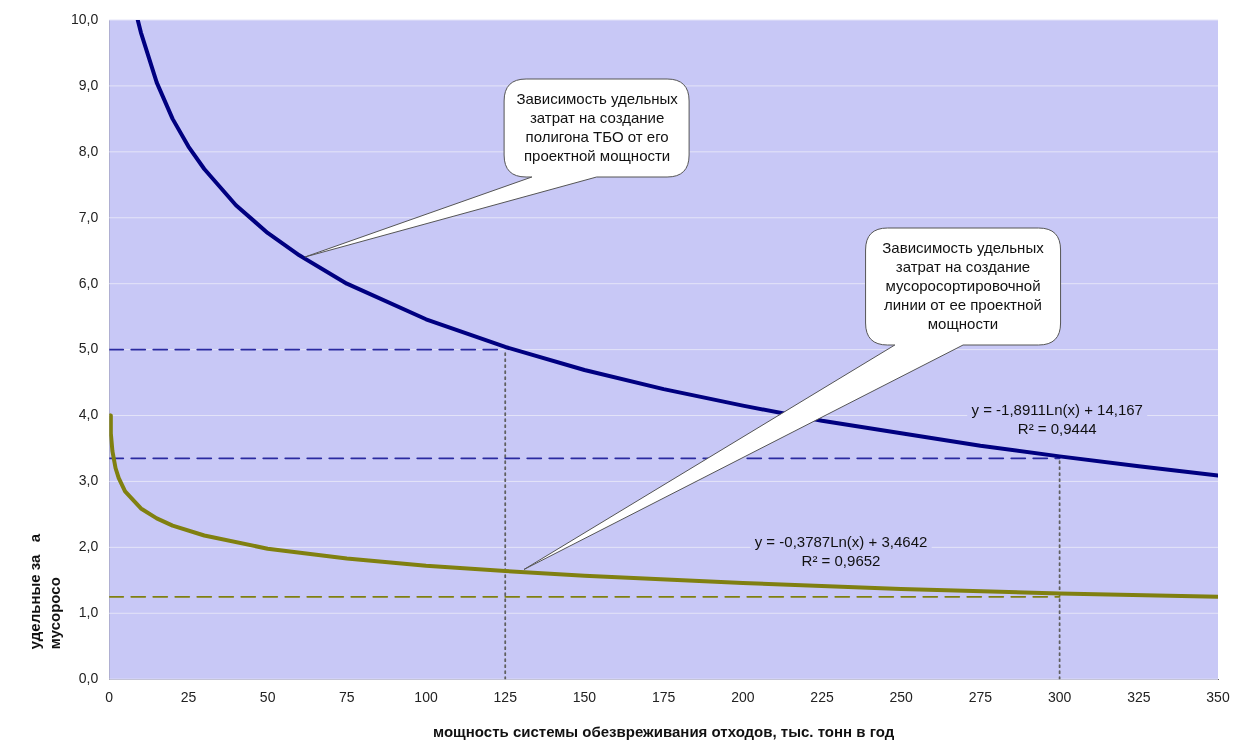 The height and width of the screenshot is (755, 1246). What do you see at coordinates (841, 550) in the screenshot?
I see `annotation: y = -0,3787Ln(x) + 3,4642 R² = 0,9652` at bounding box center [841, 550].